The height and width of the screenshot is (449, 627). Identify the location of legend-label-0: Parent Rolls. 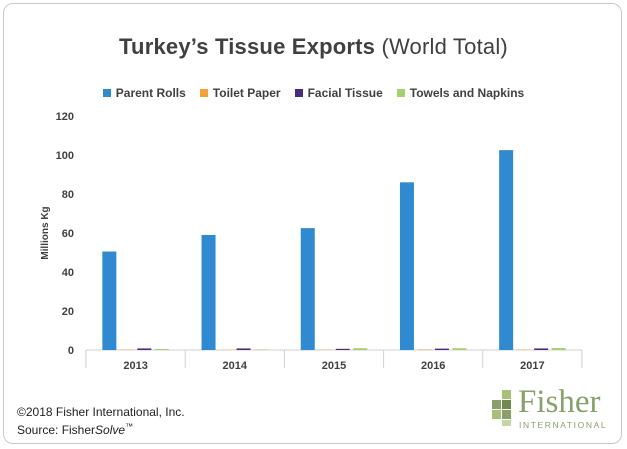
(150, 93).